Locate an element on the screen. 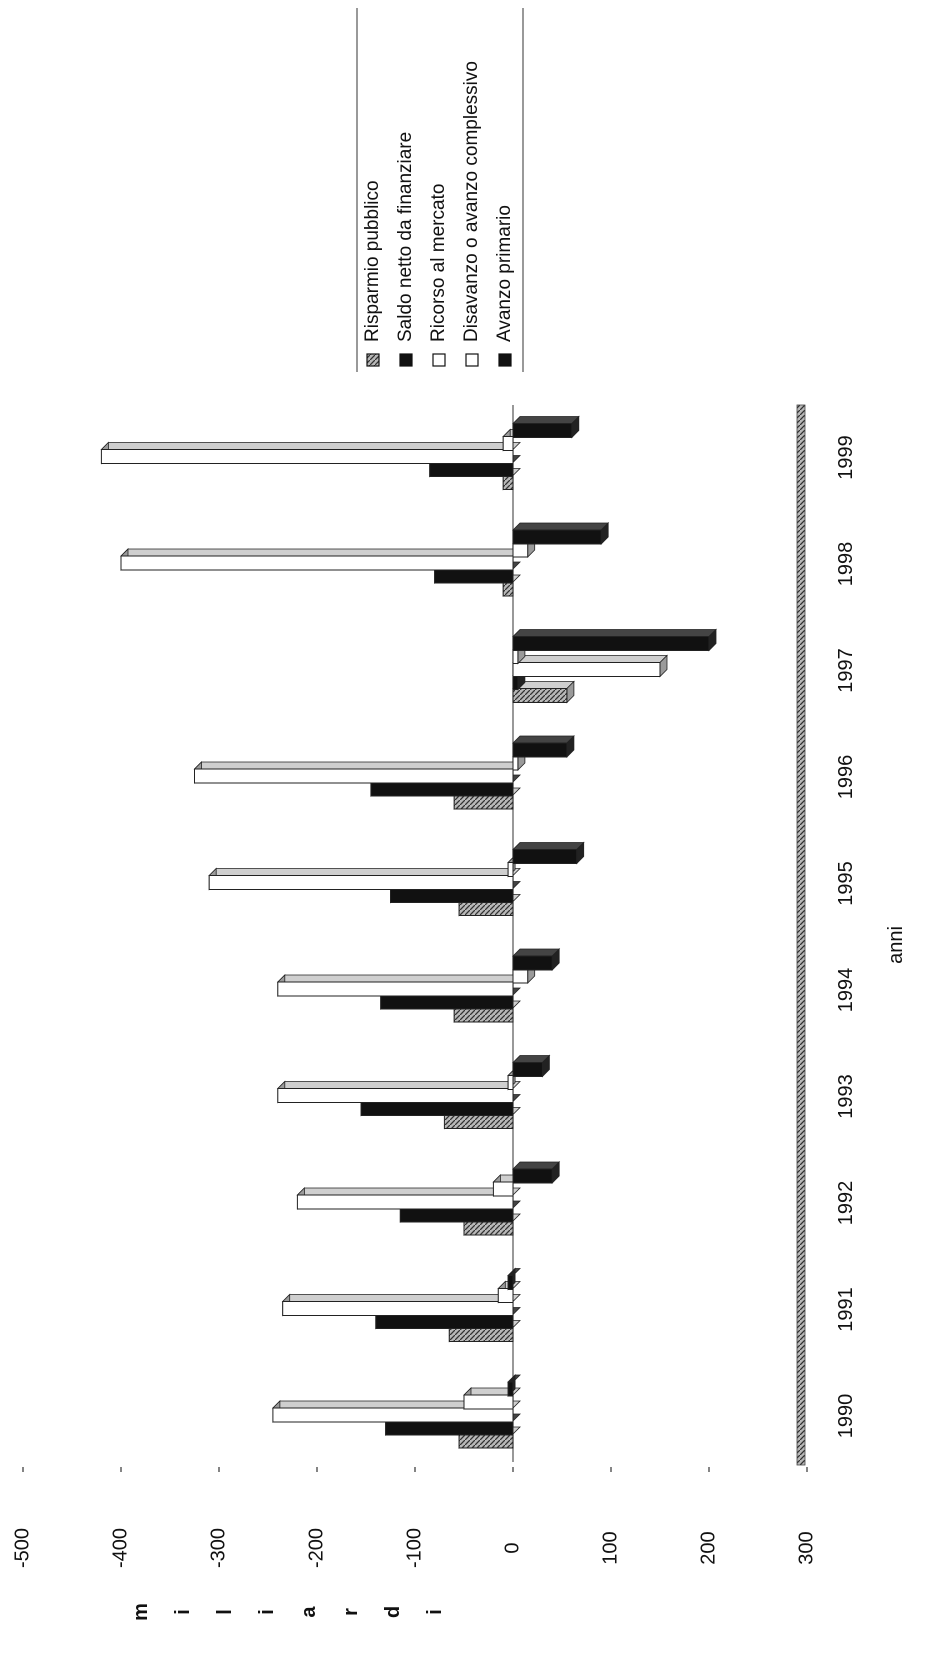 This screenshot has width=935, height=1656. x-tick-label: 1993 is located at coordinates (846, 1096).